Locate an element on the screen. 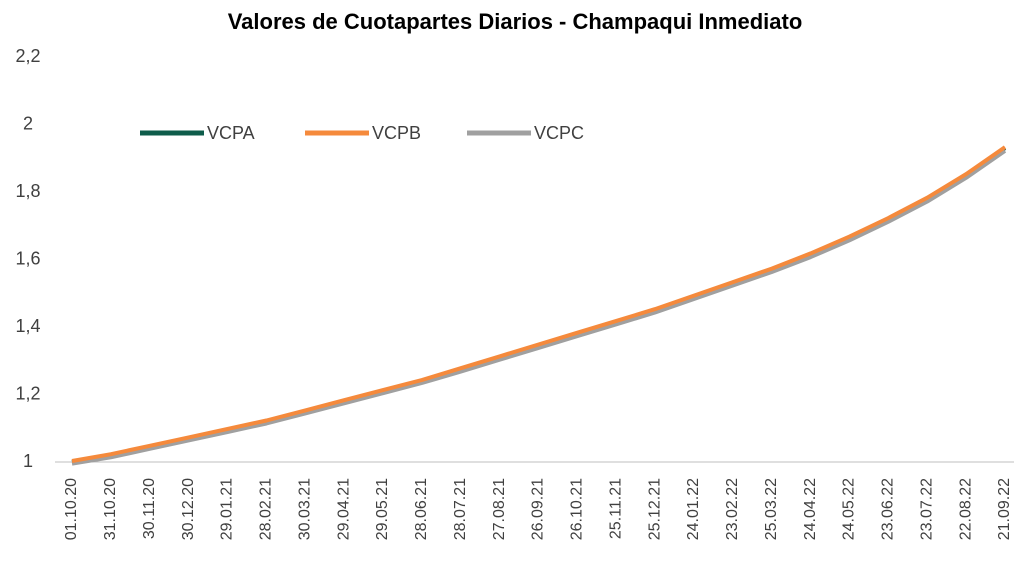 The height and width of the screenshot is (575, 1014). x-tick-label: 24.04.22 is located at coordinates (810, 509).